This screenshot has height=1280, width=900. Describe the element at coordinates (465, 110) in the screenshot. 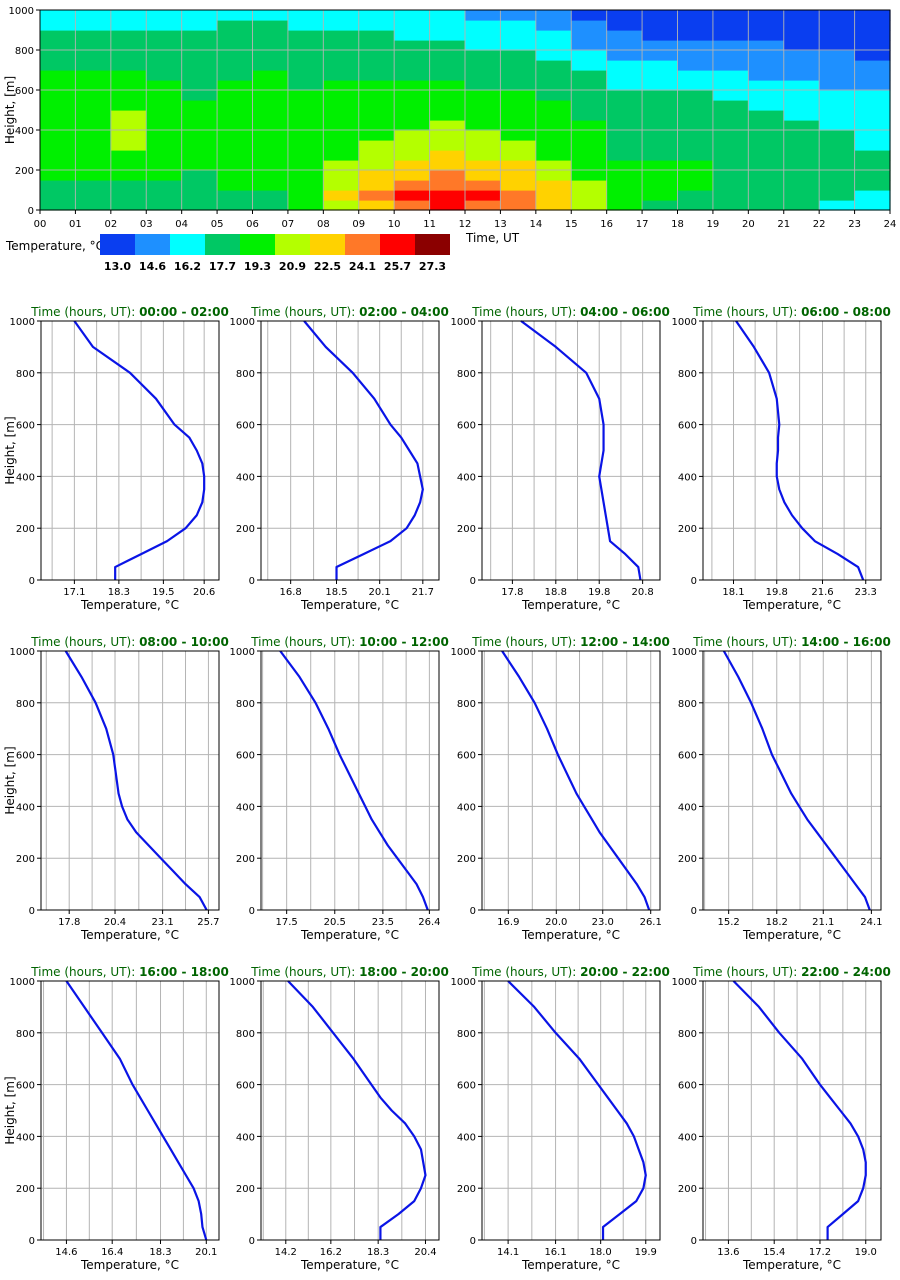

I see `heatmap-frame` at that location.